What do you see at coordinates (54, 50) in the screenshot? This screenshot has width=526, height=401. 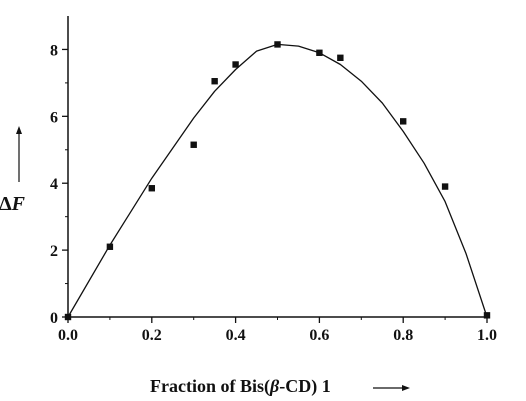 I see `y-tick-label: 8` at bounding box center [54, 50].